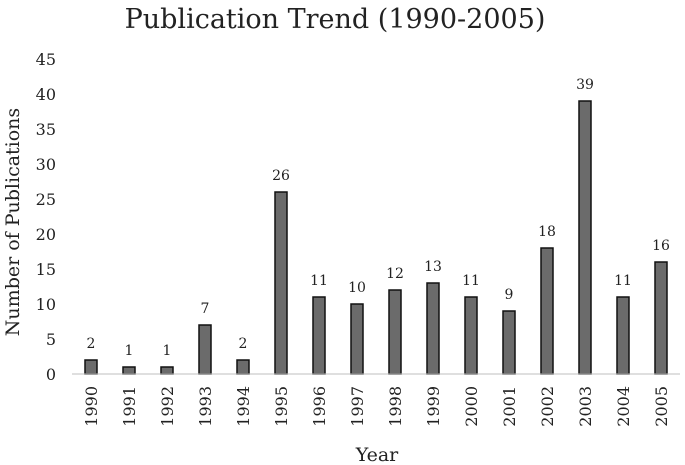 The height and width of the screenshot is (465, 685). Describe the element at coordinates (585, 85) in the screenshot. I see `data-label: 39` at that location.